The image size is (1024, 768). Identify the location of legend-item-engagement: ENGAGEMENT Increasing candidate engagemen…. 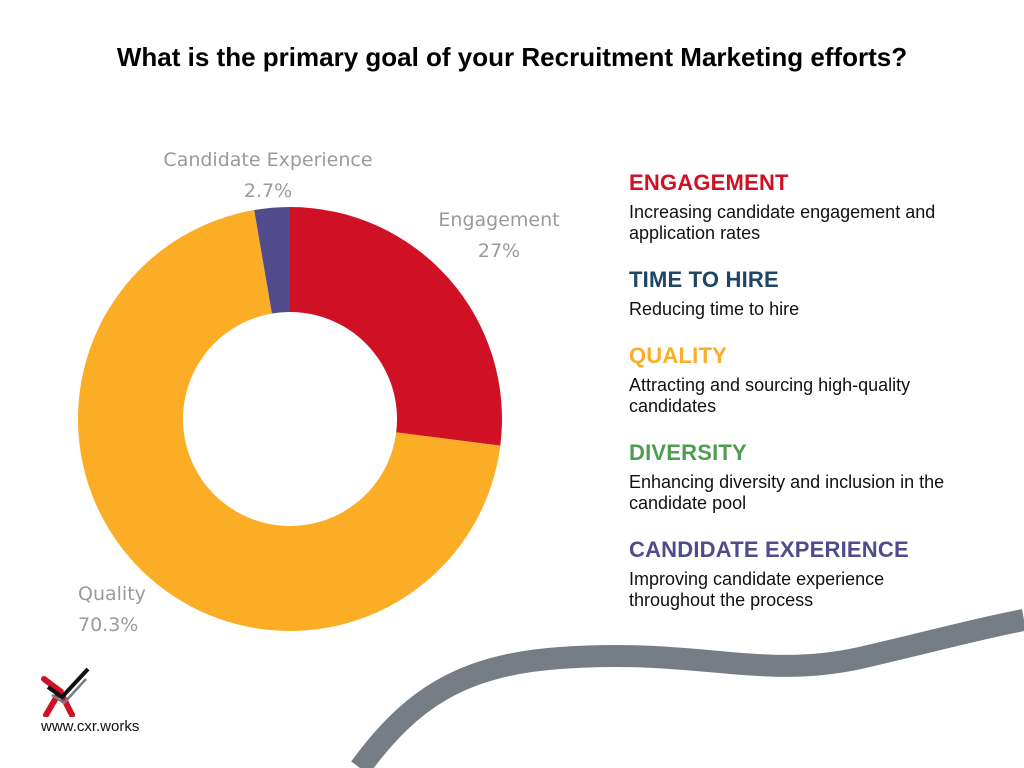
(794, 207).